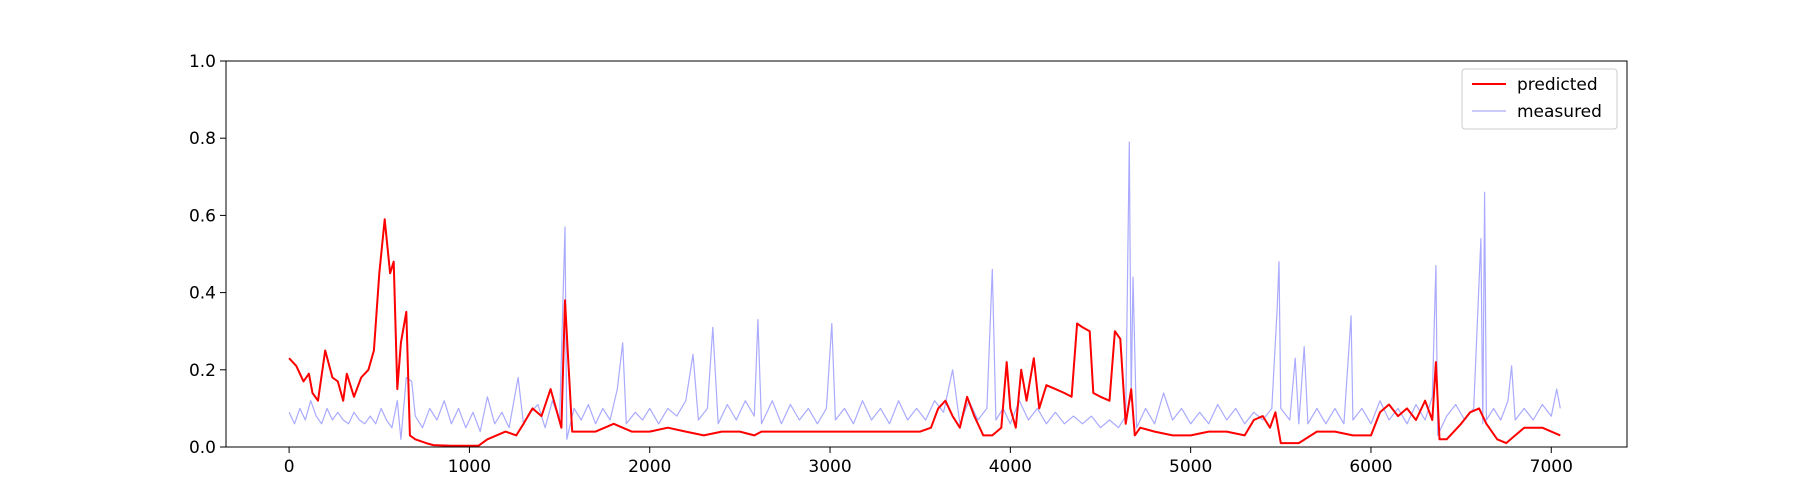 The height and width of the screenshot is (500, 1800). Describe the element at coordinates (1370, 467) in the screenshot. I see `x-tick-label: 6000` at that location.